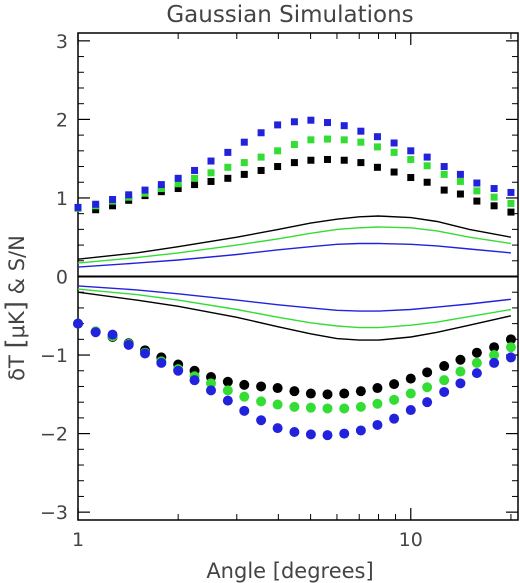 The image size is (520, 583). Describe the element at coordinates (289, 571) in the screenshot. I see `x-axis-label: Angle [degrees]` at that location.